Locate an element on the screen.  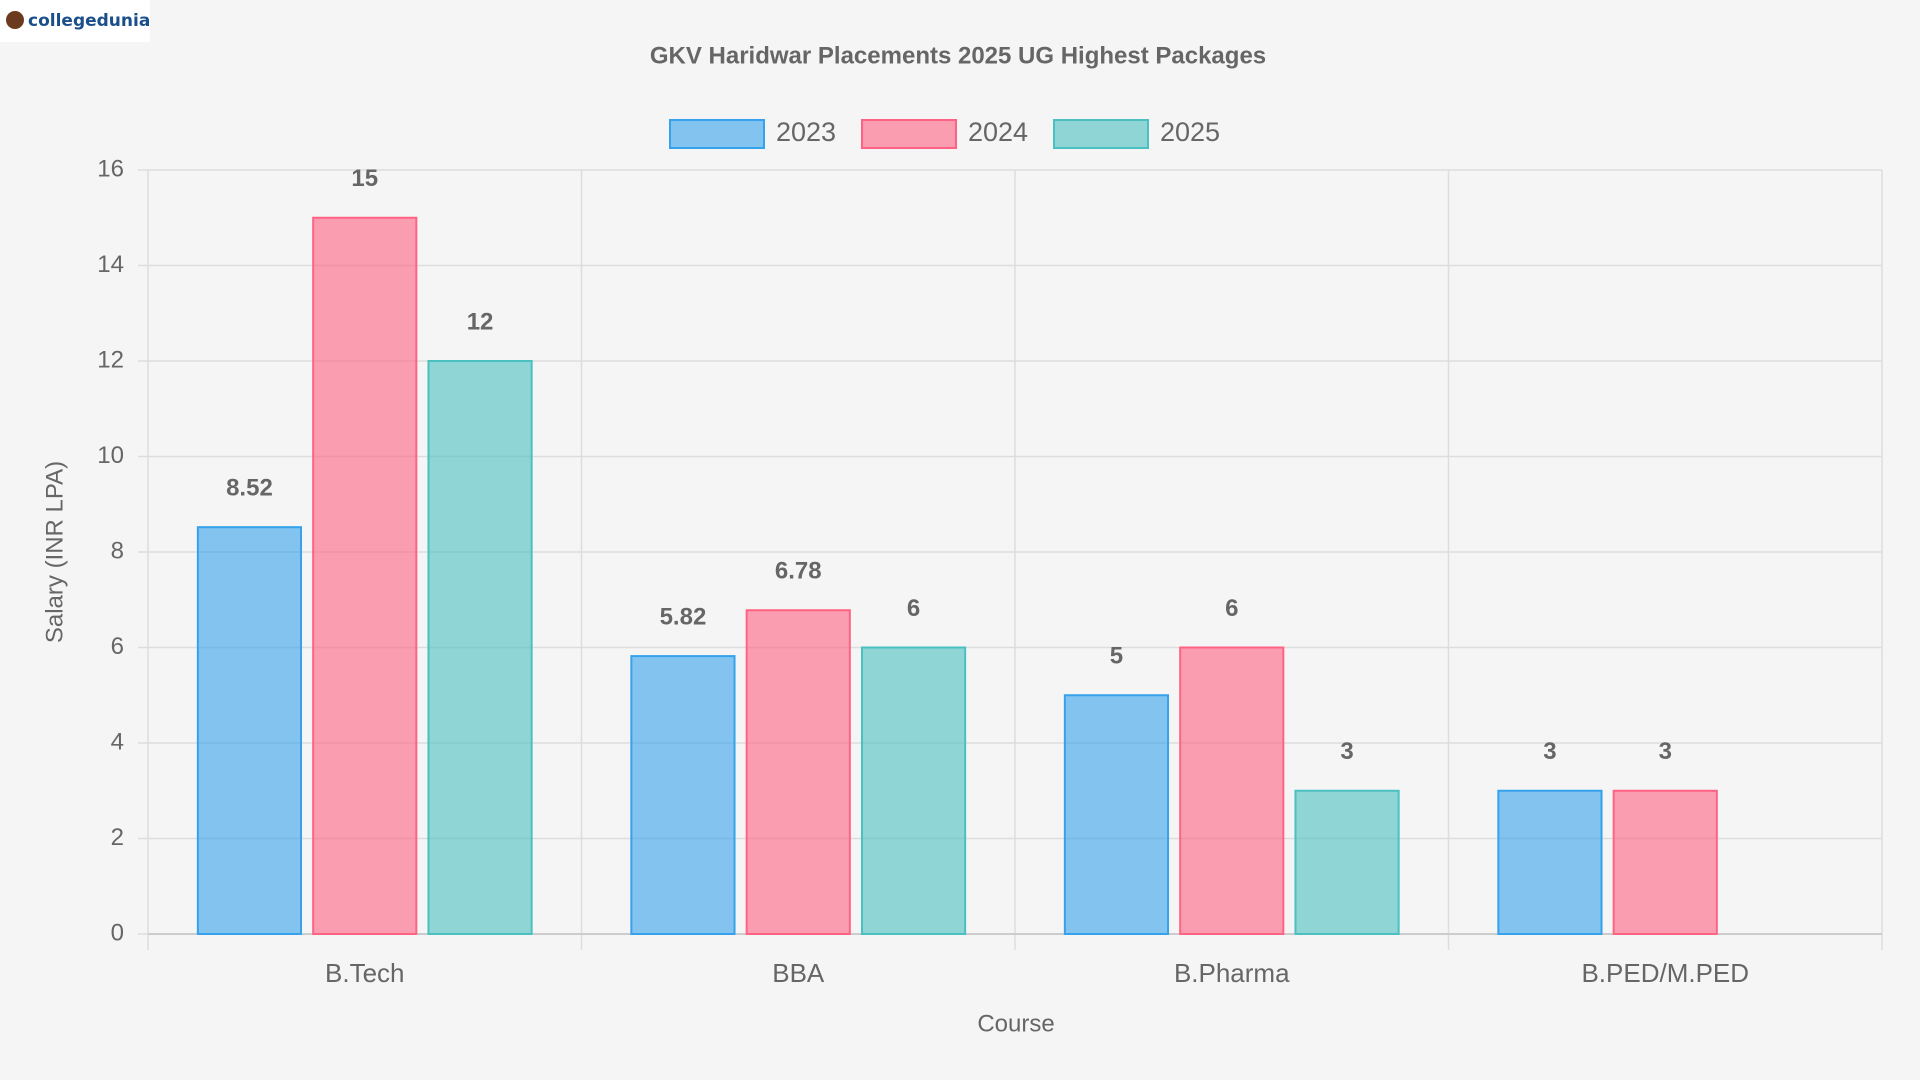
y-axis-title: Salary (INR LPA) is located at coordinates (54, 552).